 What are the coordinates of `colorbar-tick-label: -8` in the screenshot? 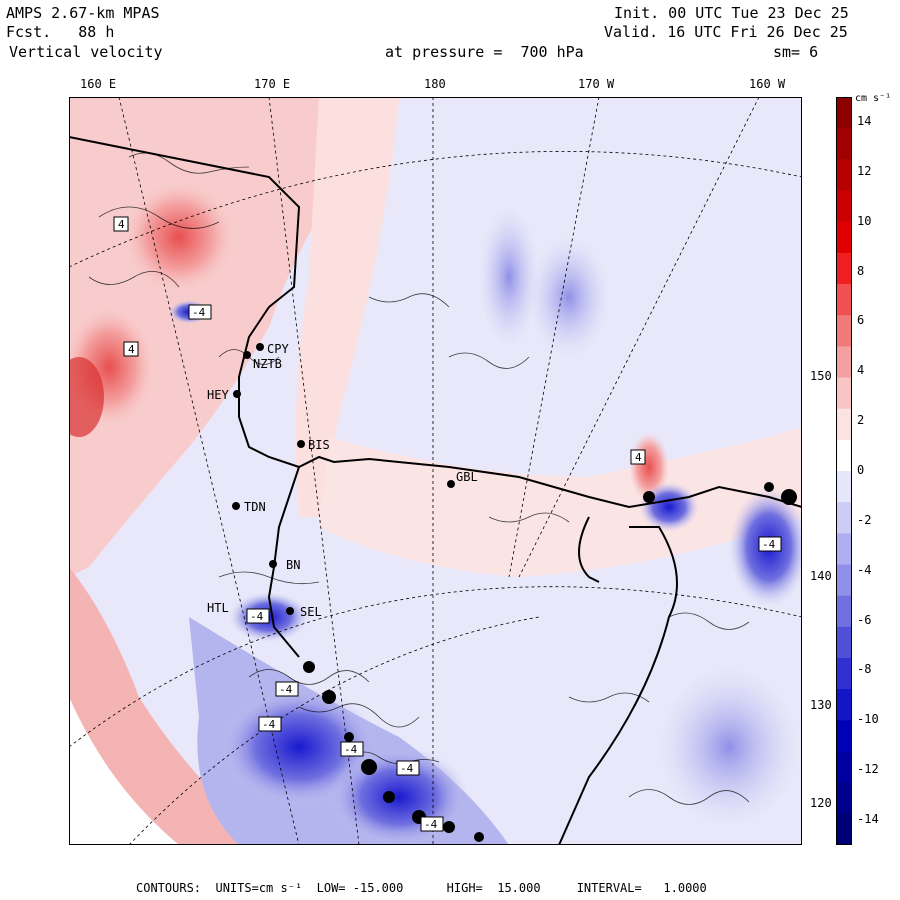 It's located at (864, 669).